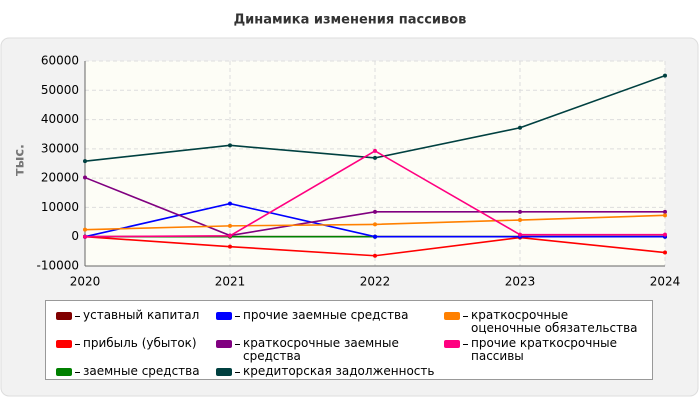 This screenshot has width=700, height=400. What do you see at coordinates (60, 90) in the screenshot?
I see `y-tick-label: 50000` at bounding box center [60, 90].